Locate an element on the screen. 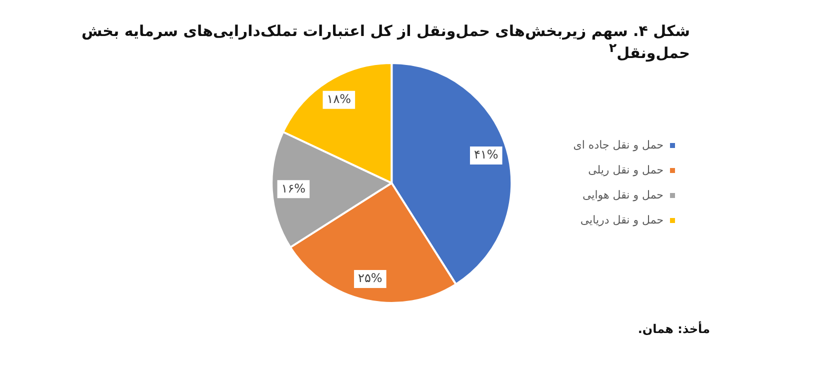 The width and height of the screenshot is (818, 378). legend-label: حمل و نقل دریایی is located at coordinates (622, 219).